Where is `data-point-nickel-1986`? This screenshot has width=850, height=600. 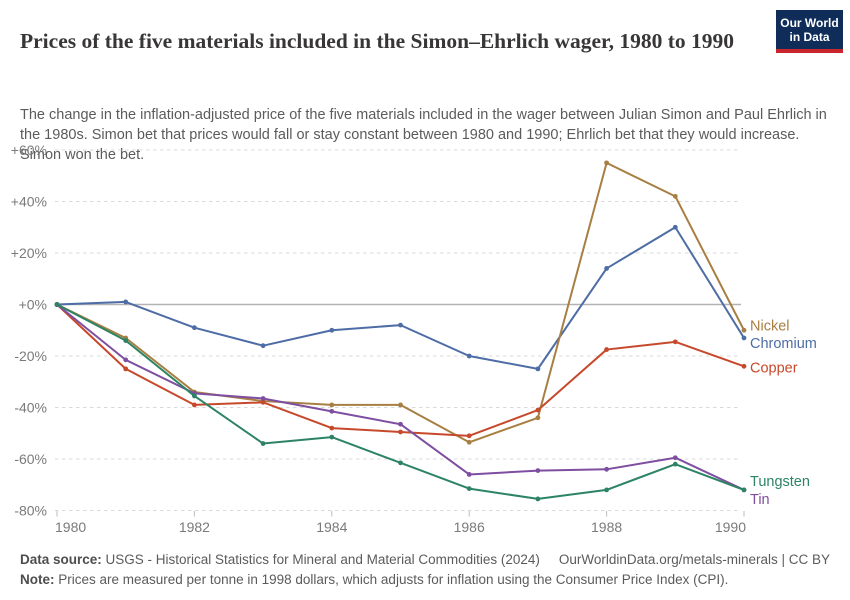 data-point-nickel-1986 is located at coordinates (469, 442).